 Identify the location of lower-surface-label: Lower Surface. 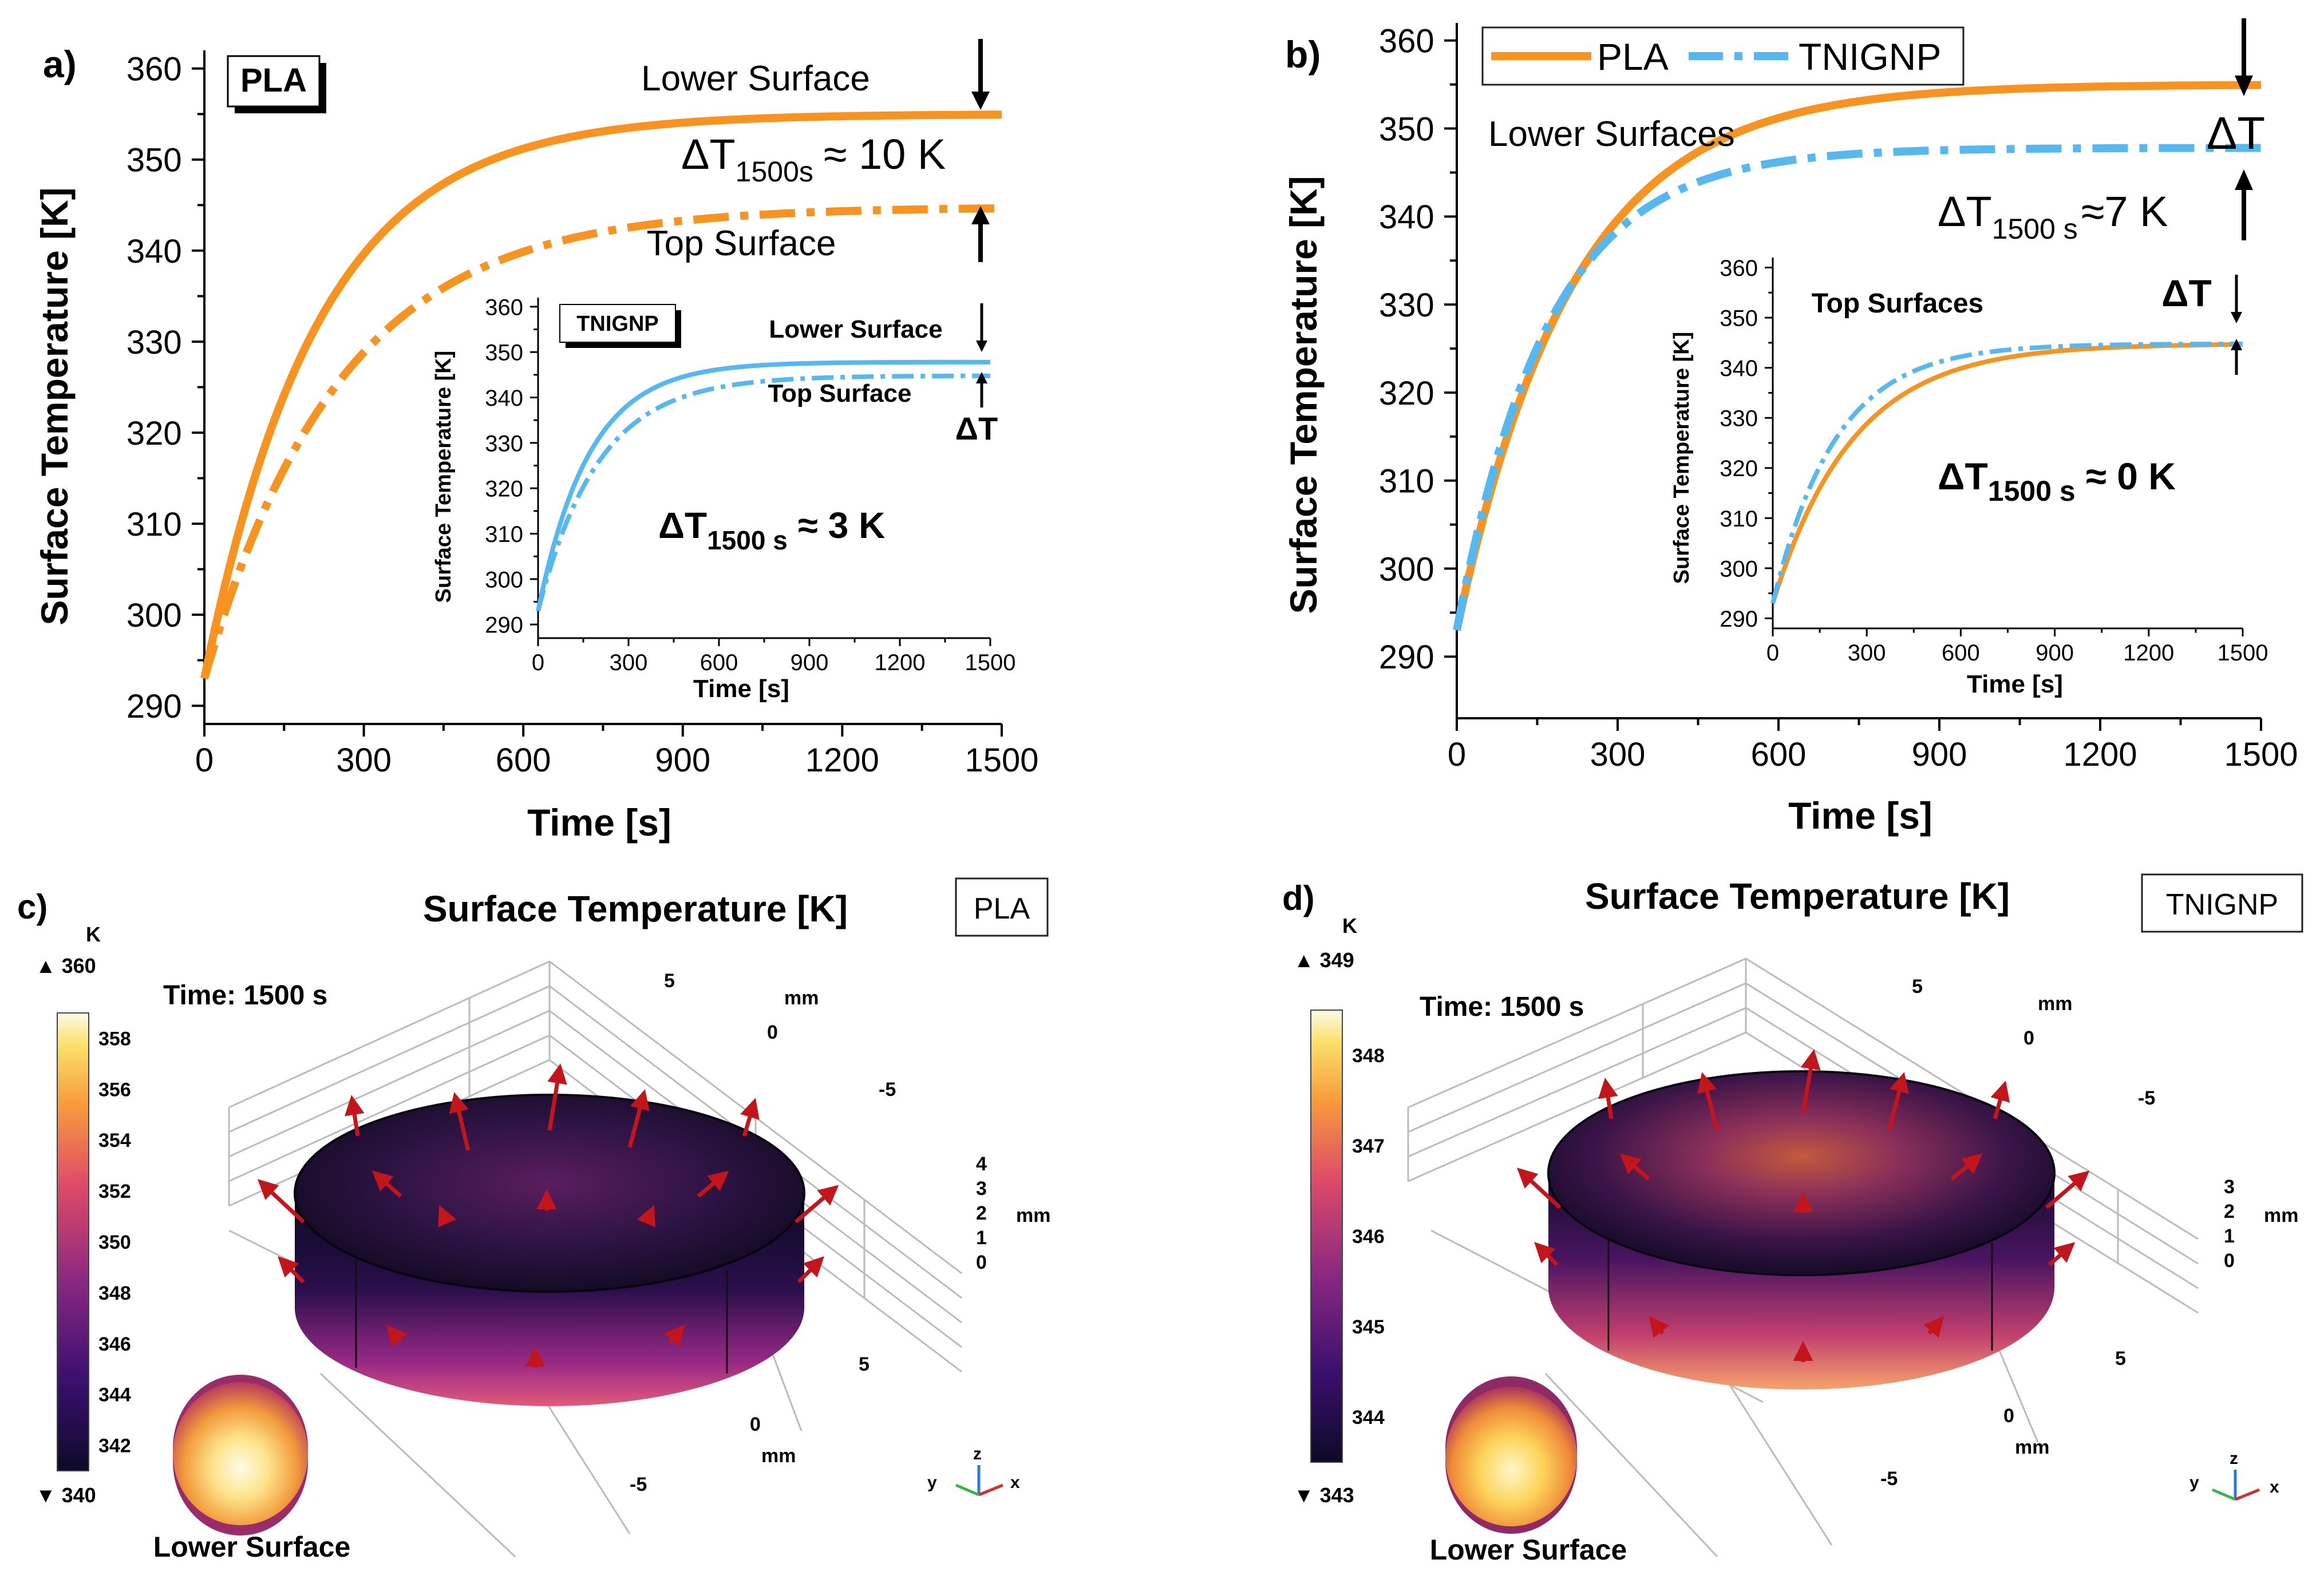
(755, 79).